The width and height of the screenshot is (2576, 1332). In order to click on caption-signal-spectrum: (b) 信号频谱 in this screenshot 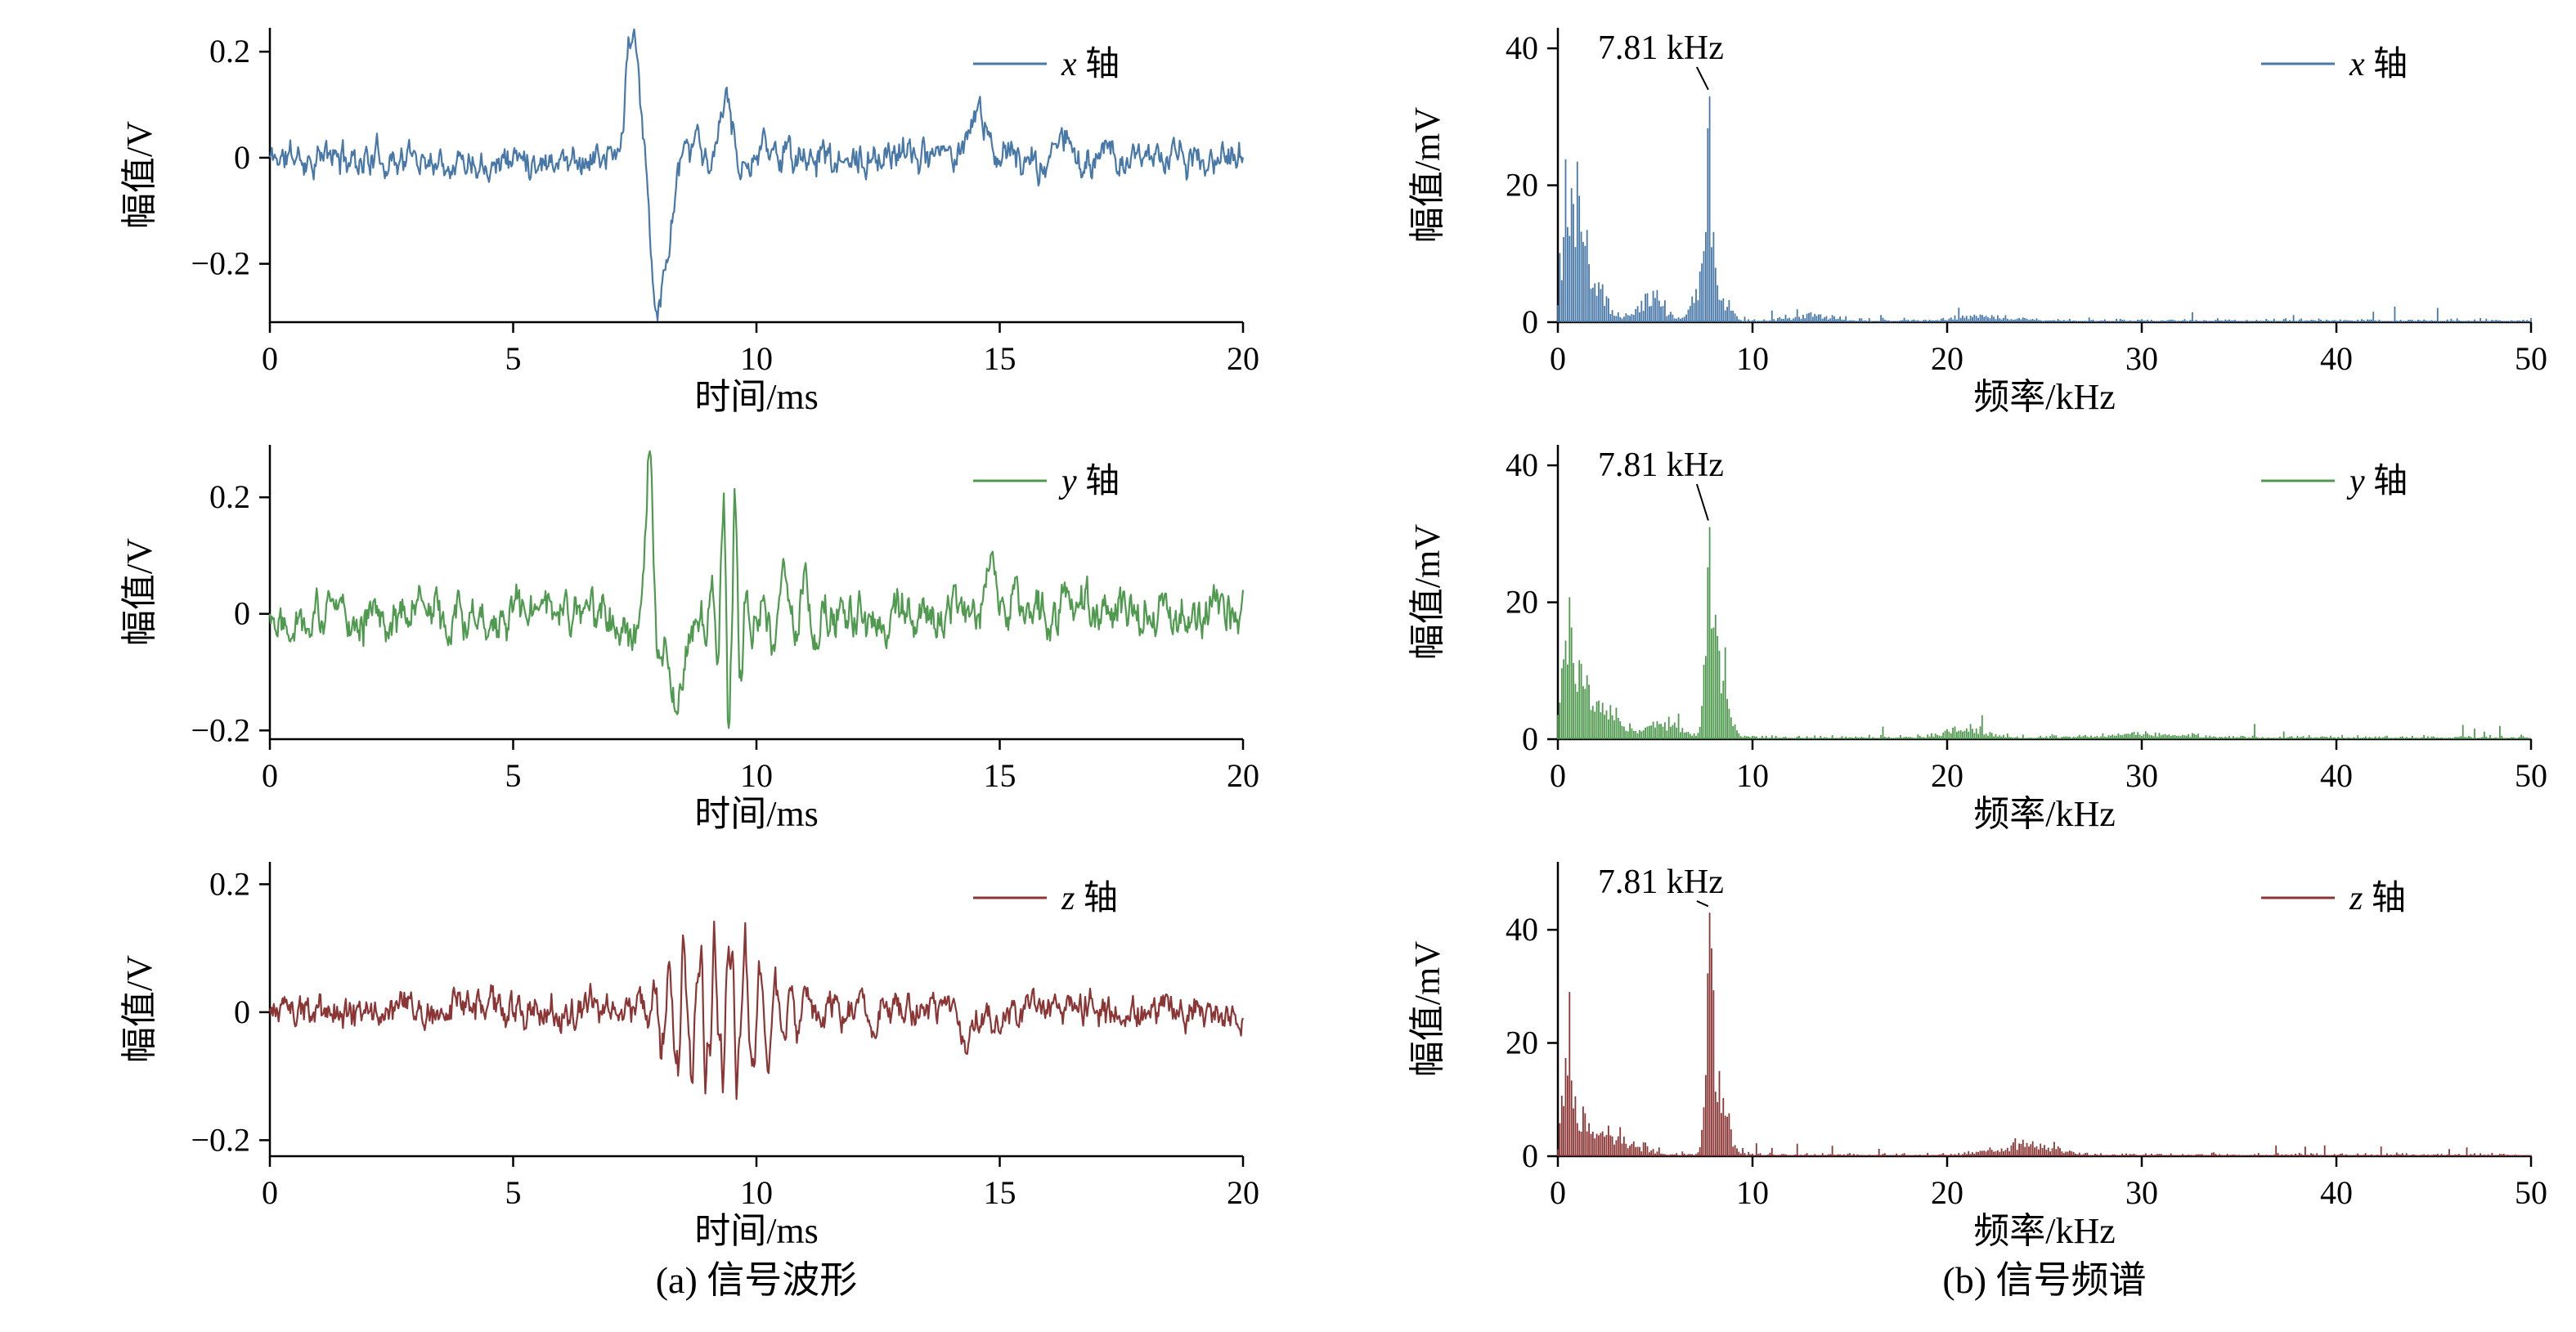, I will do `click(2044, 1280)`.